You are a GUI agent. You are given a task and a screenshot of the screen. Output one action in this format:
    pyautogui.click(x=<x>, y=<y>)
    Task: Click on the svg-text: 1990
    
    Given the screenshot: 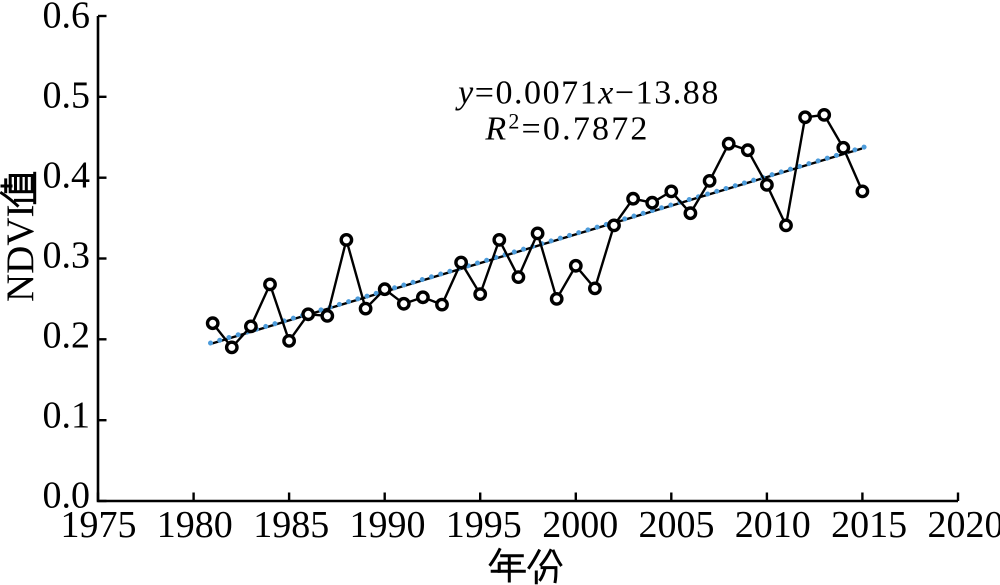 What is the action you would take?
    pyautogui.click(x=388, y=525)
    